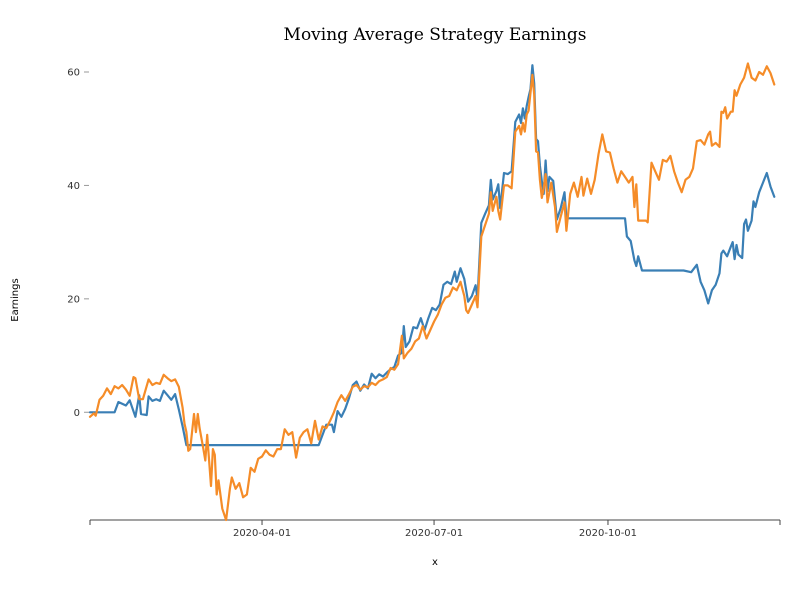  I want to click on y-axis-title: Earnings, so click(15, 299).